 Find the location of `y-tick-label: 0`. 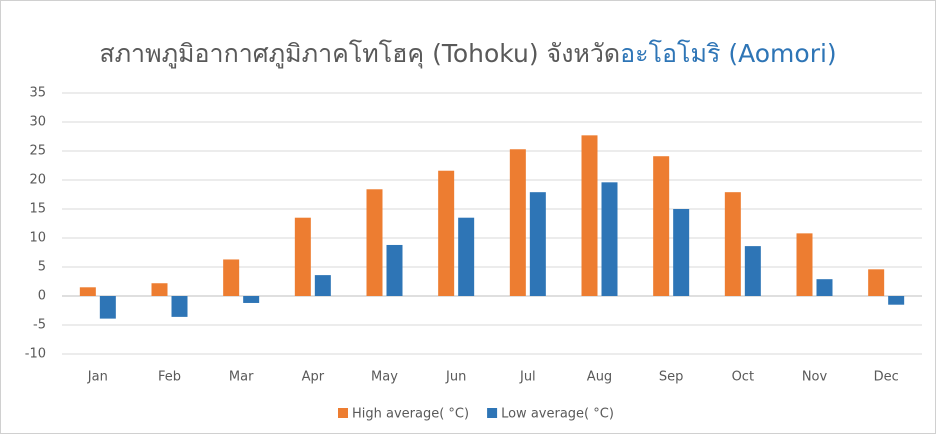

y-tick-label: 0 is located at coordinates (42, 296).